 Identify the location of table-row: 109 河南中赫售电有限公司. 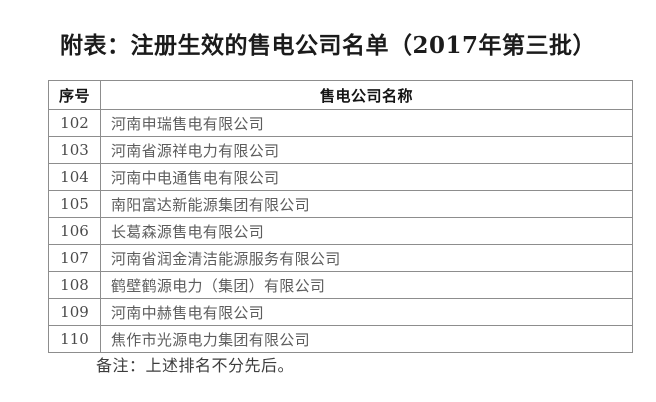
(340, 312).